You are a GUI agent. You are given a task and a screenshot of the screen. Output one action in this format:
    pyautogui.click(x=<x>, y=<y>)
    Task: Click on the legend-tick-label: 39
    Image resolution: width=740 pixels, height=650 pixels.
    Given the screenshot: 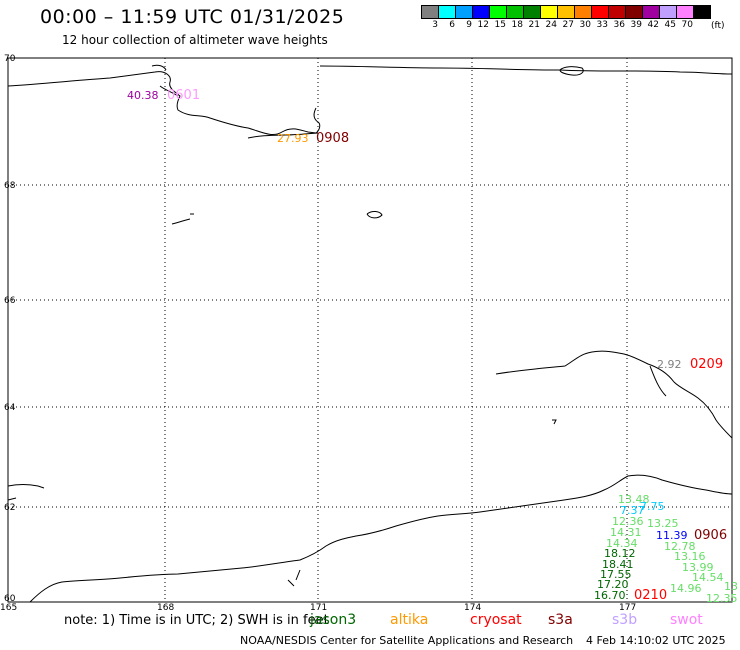 What is the action you would take?
    pyautogui.click(x=636, y=25)
    